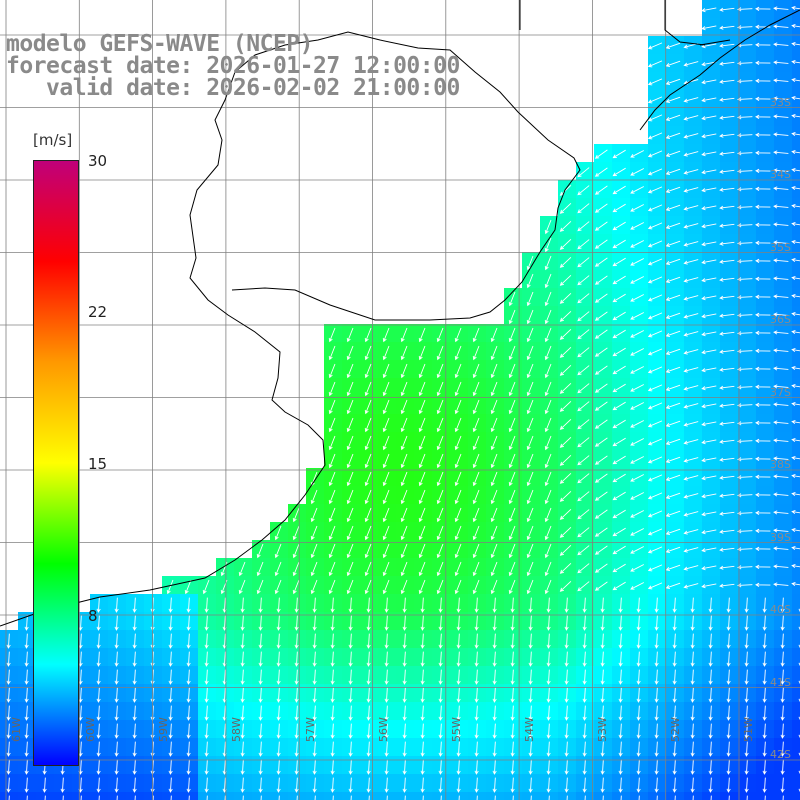  Describe the element at coordinates (310, 729) in the screenshot. I see `lon-label: 57W` at that location.